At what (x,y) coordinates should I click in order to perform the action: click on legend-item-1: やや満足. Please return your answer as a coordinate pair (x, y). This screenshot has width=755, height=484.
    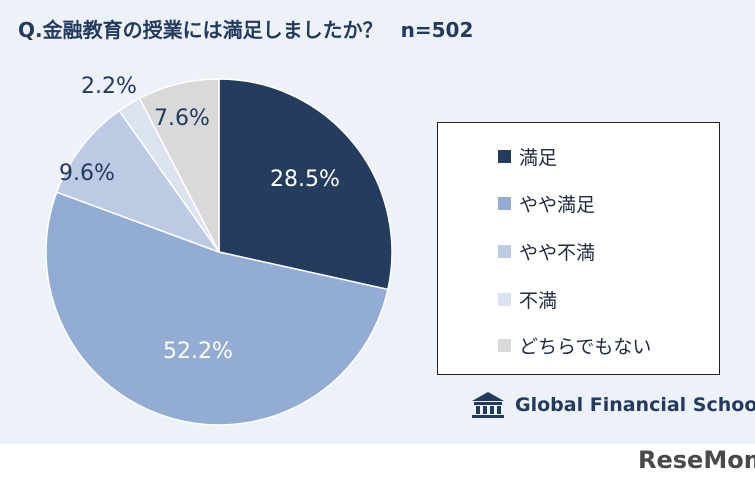
    Looking at the image, I should click on (546, 203).